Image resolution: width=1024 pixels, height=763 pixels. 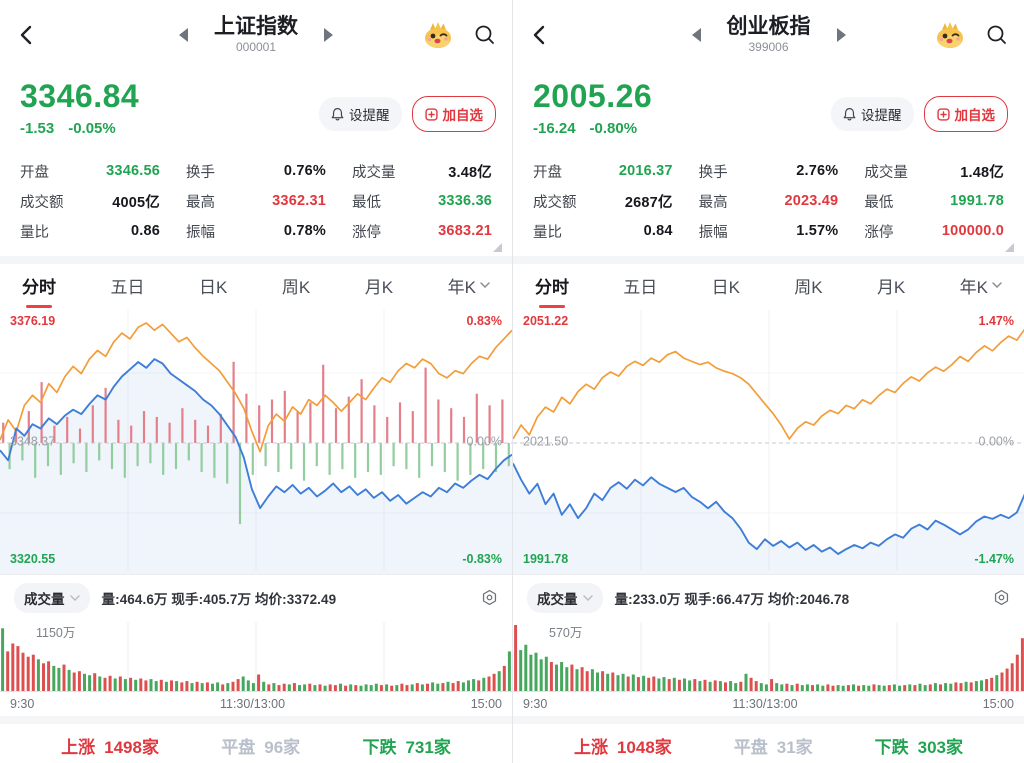 What do you see at coordinates (768, 285) in the screenshot?
I see `chart-tab-bar: 分时 五日 日K 周K 月K 年K` at bounding box center [768, 285].